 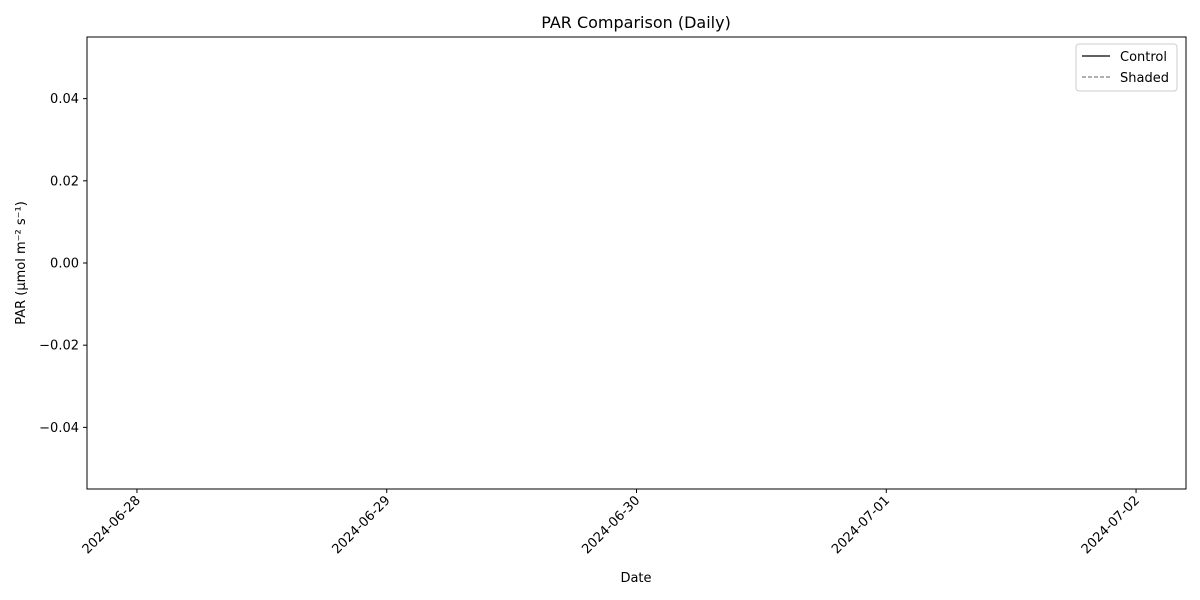 I want to click on legend-label-control: Control, so click(x=1143, y=57).